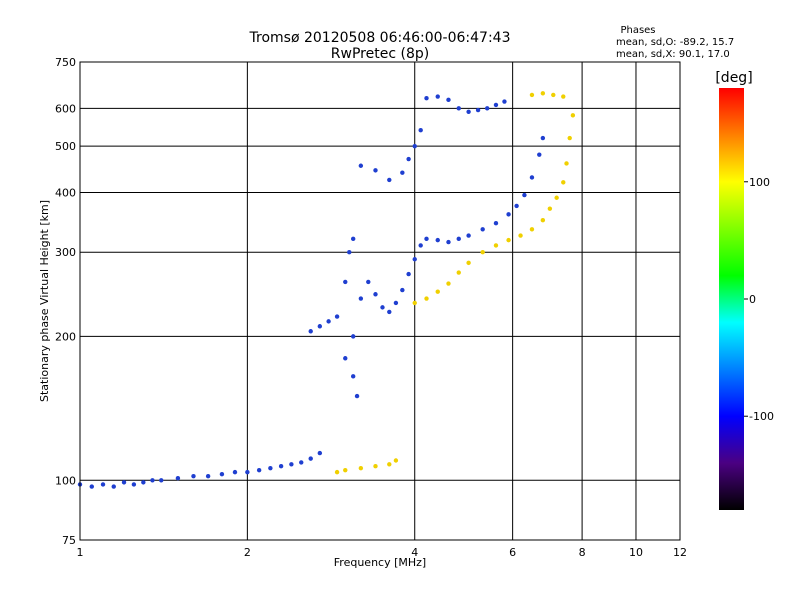  Describe the element at coordinates (582, 552) in the screenshot. I see `x-tick-label: 8` at that location.